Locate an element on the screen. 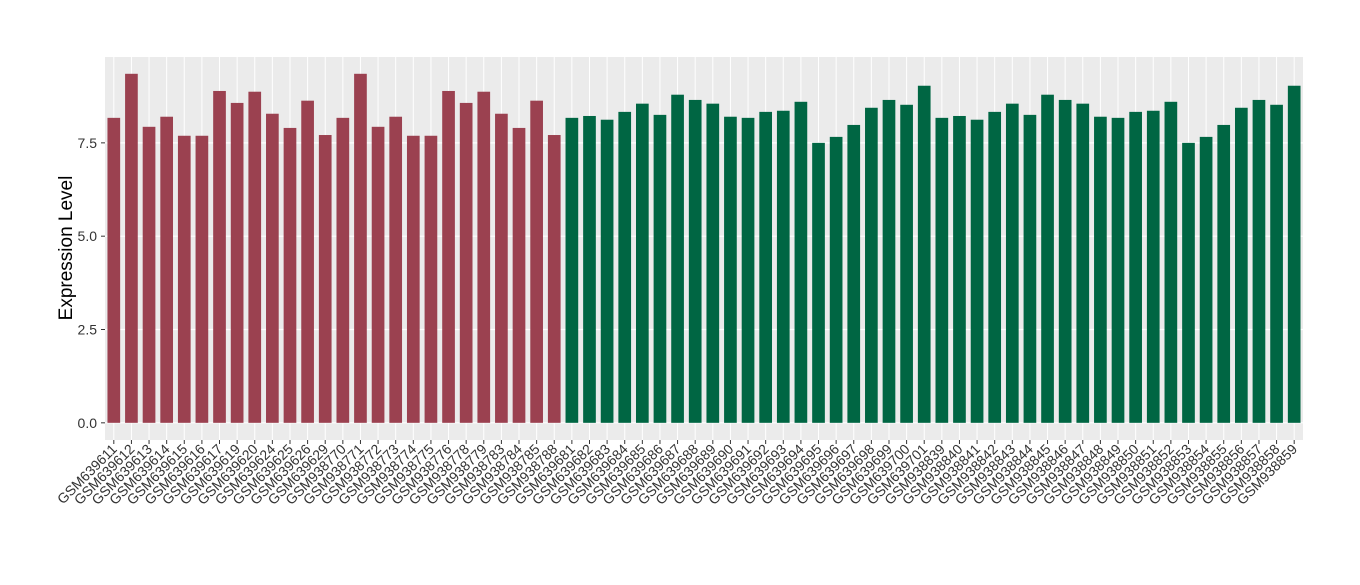 The image size is (1360, 585). y-tick-label: 5.0 is located at coordinates (88, 236).